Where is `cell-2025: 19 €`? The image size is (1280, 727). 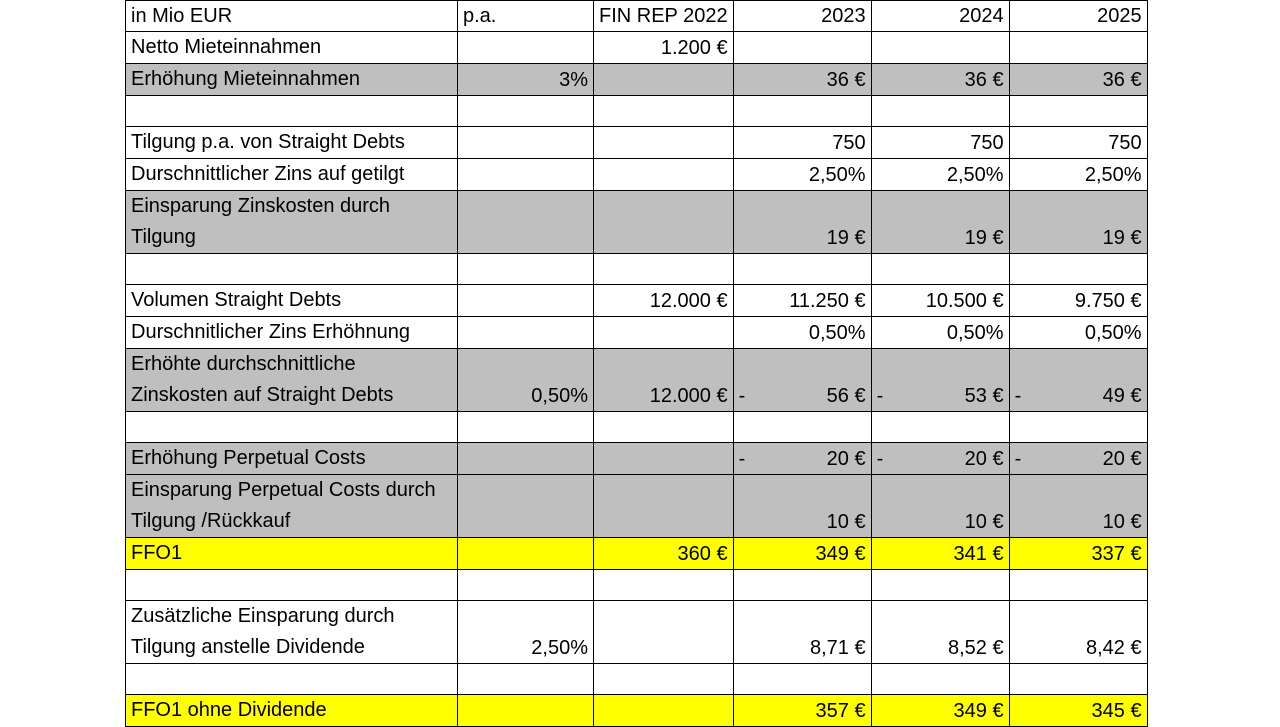
cell-2025: 19 € is located at coordinates (1078, 222).